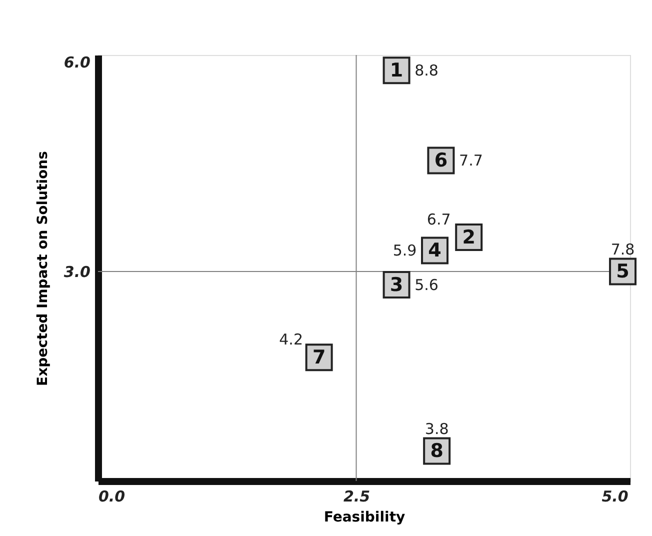 Image resolution: width=652 pixels, height=536 pixels. I want to click on annotation: 6.7, so click(438, 219).